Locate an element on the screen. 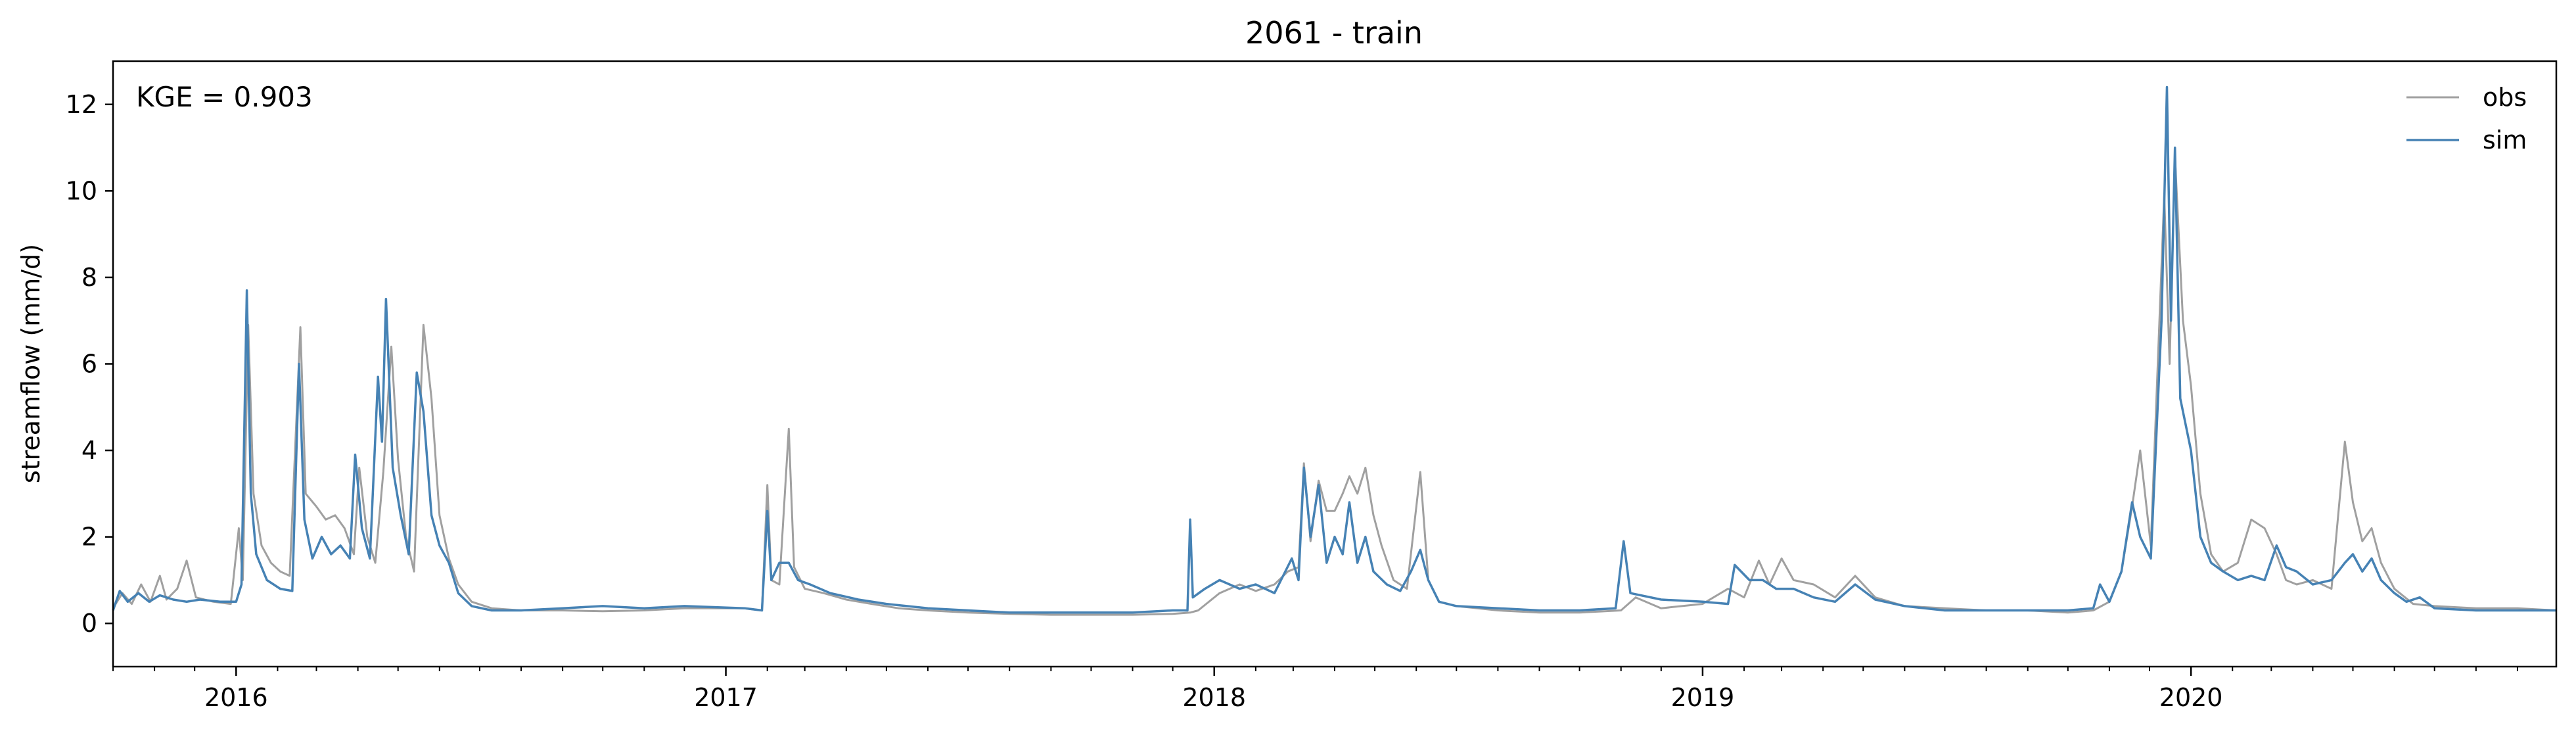  kge-annotation: KGE = 0.903 is located at coordinates (225, 97).